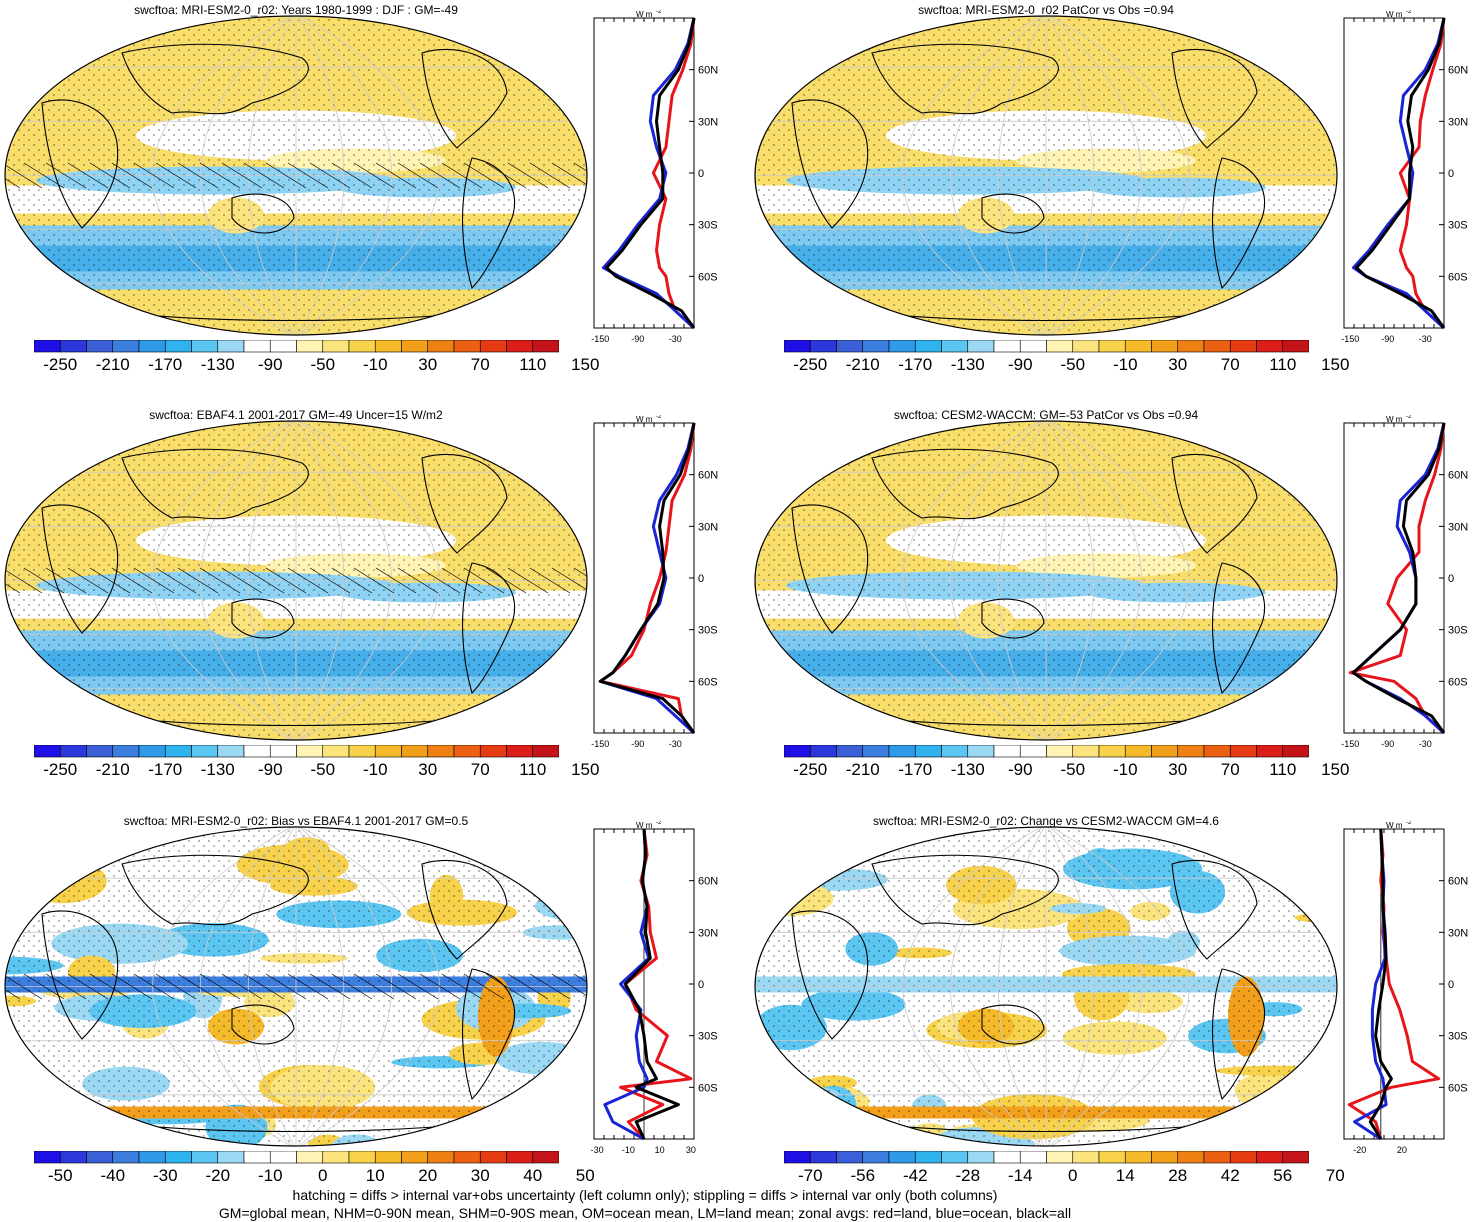  I want to click on lat-tick-label: 30S, so click(708, 631).